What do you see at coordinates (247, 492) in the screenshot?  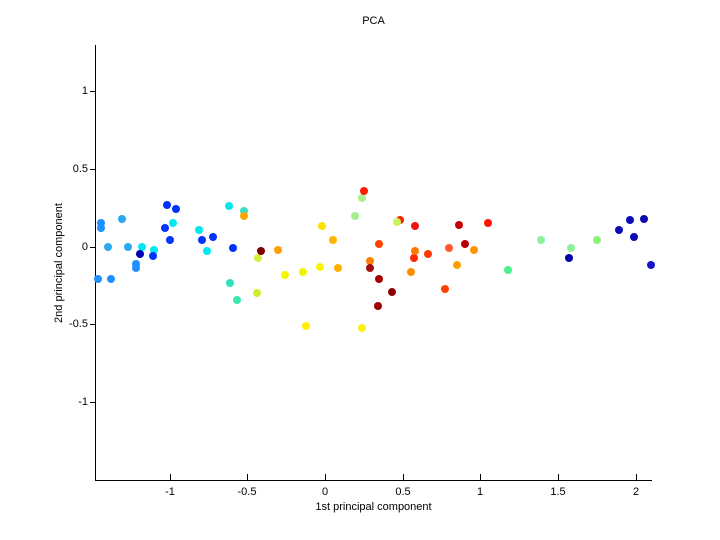 I see `x-tick-label: -0.5` at bounding box center [247, 492].